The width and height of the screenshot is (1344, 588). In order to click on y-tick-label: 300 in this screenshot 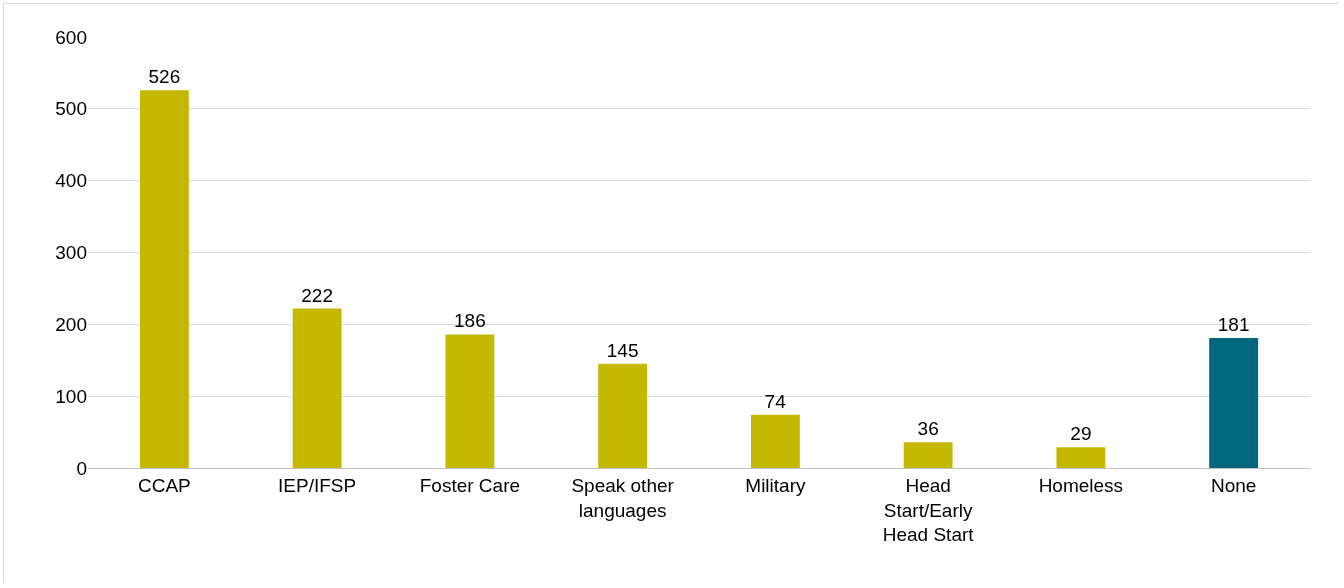, I will do `click(71, 253)`.